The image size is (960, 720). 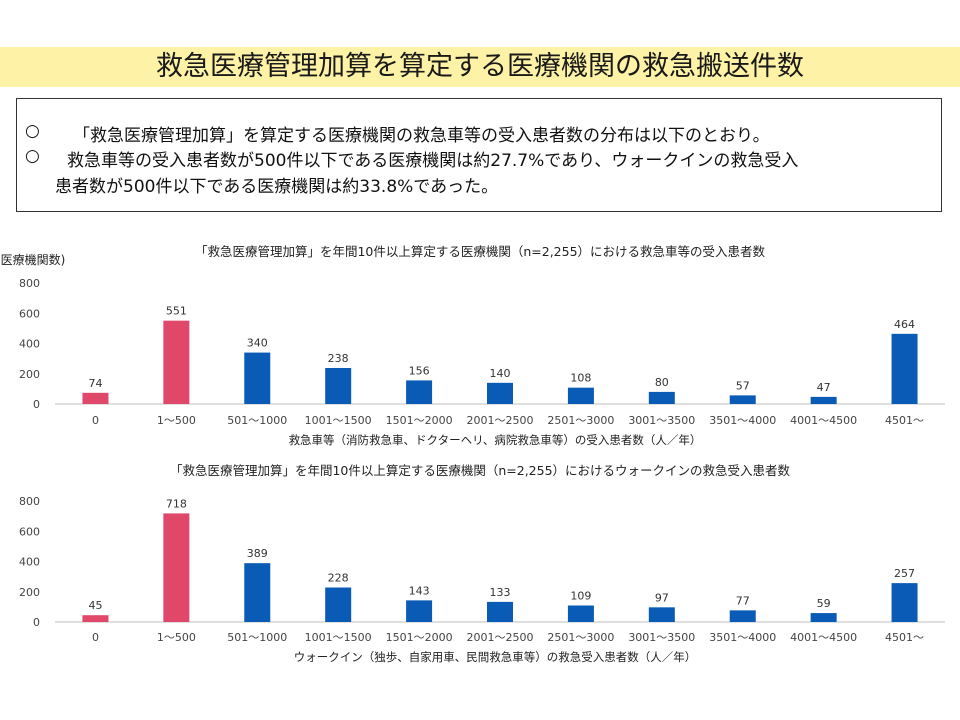 What do you see at coordinates (662, 382) in the screenshot?
I see `data-label-7: 80` at bounding box center [662, 382].